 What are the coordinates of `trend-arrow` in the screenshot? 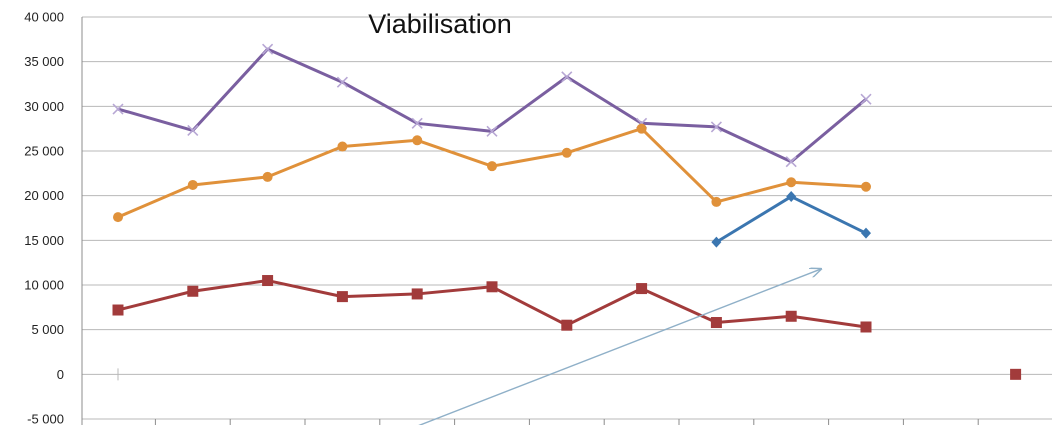 It's located at (618, 348).